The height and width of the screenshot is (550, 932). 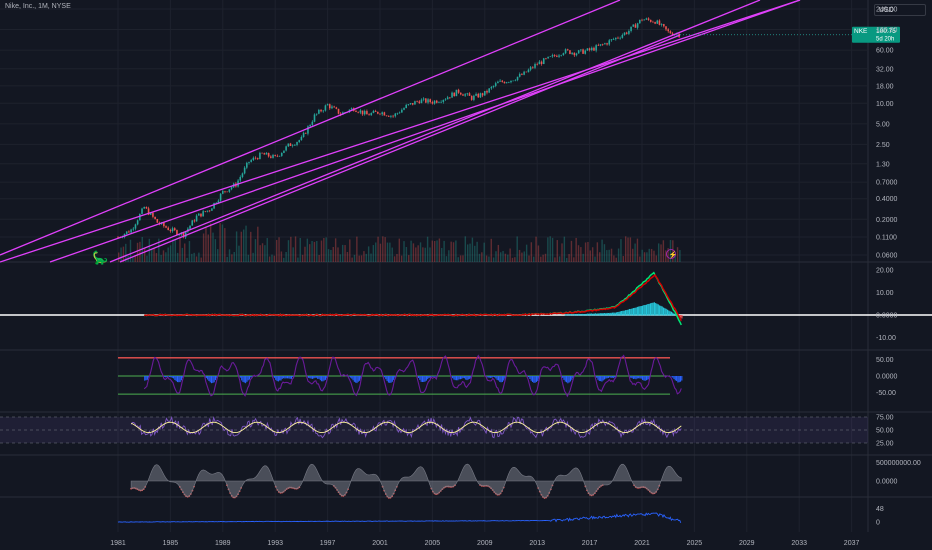 What do you see at coordinates (887, 199) in the screenshot?
I see `y-tick-label: 0.4000` at bounding box center [887, 199].